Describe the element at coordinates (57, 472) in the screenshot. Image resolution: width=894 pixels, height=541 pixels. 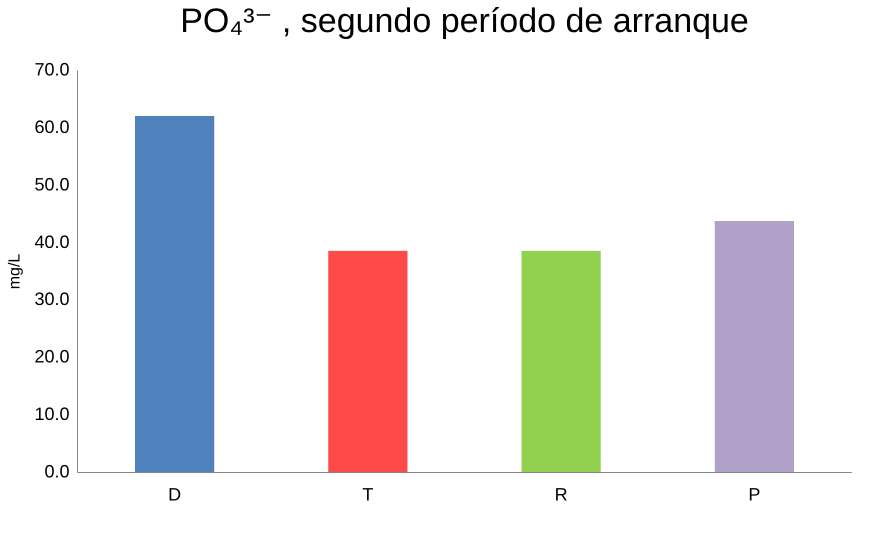
I see `y-tick-label: 0.0` at that location.